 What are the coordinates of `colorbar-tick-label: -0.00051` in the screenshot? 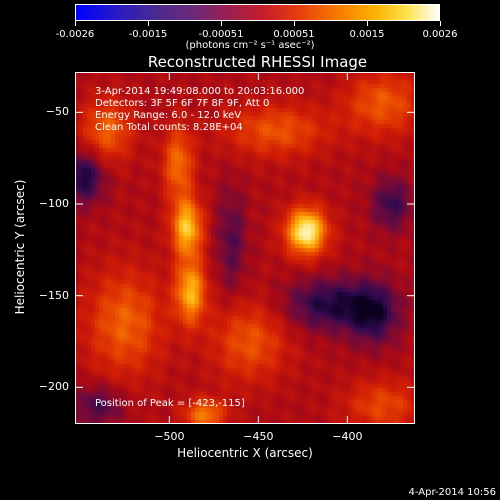 It's located at (221, 34).